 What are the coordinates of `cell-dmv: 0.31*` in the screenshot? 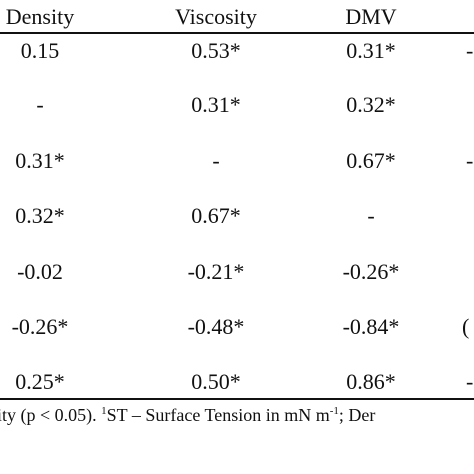 It's located at (371, 50).